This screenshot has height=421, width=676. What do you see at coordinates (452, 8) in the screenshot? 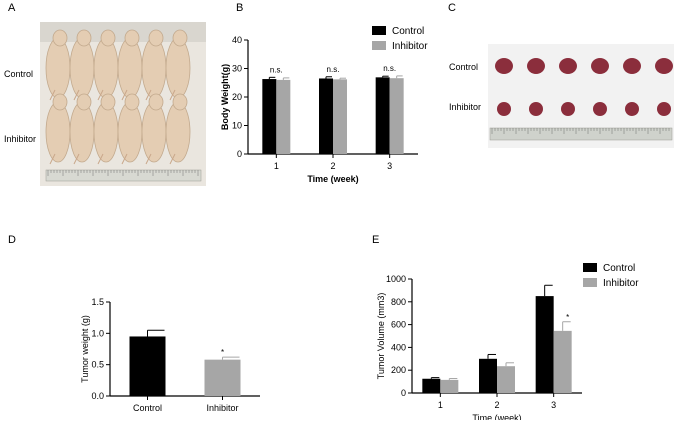
I see `panel-letter-c: C` at bounding box center [452, 8].